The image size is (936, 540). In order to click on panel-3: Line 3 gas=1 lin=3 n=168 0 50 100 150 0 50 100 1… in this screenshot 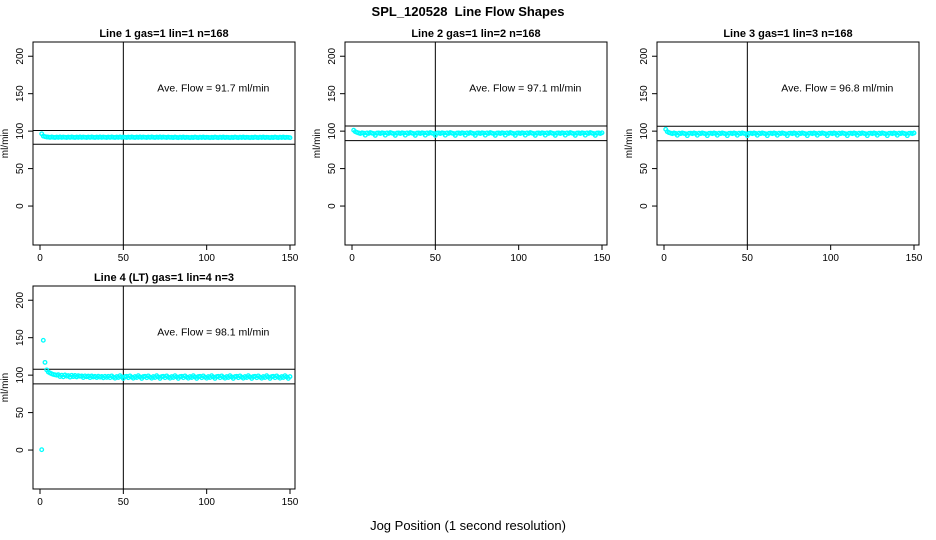, I will do `click(773, 146)`.